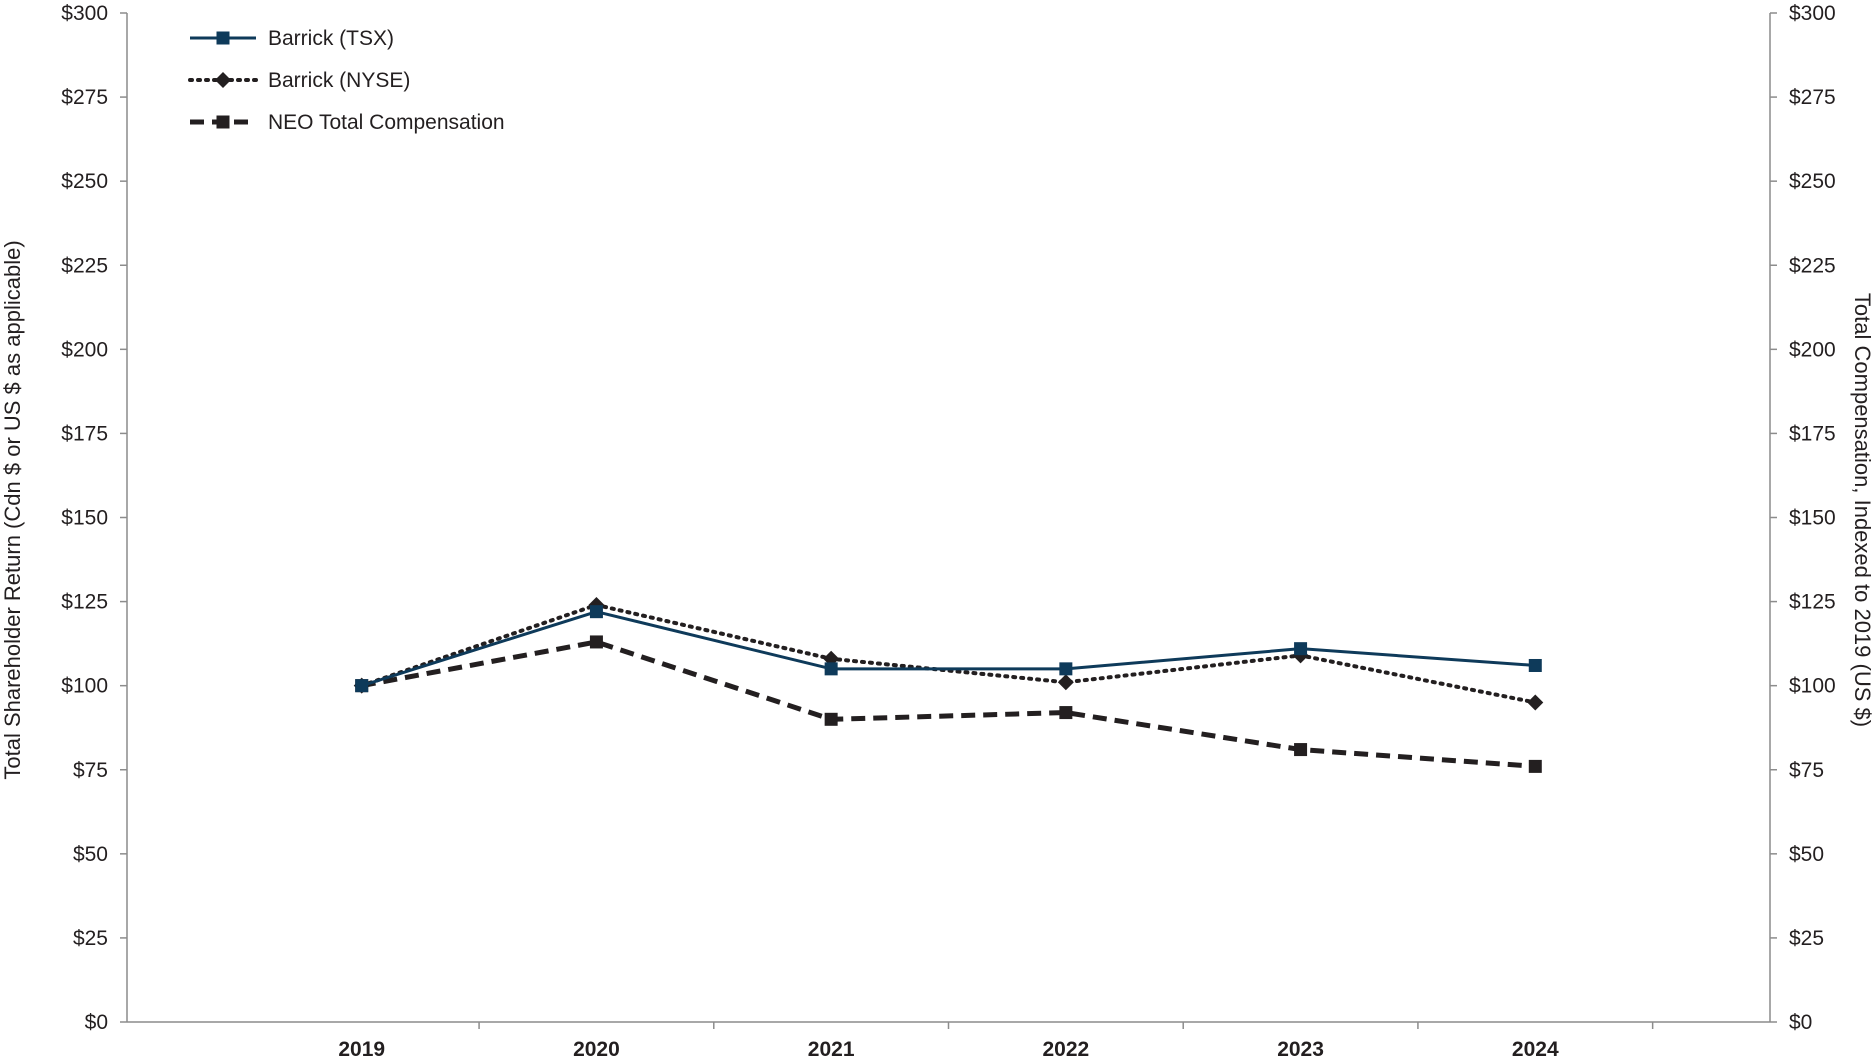  Describe the element at coordinates (84, 97) in the screenshot. I see `y-tick-label-left: $275` at that location.